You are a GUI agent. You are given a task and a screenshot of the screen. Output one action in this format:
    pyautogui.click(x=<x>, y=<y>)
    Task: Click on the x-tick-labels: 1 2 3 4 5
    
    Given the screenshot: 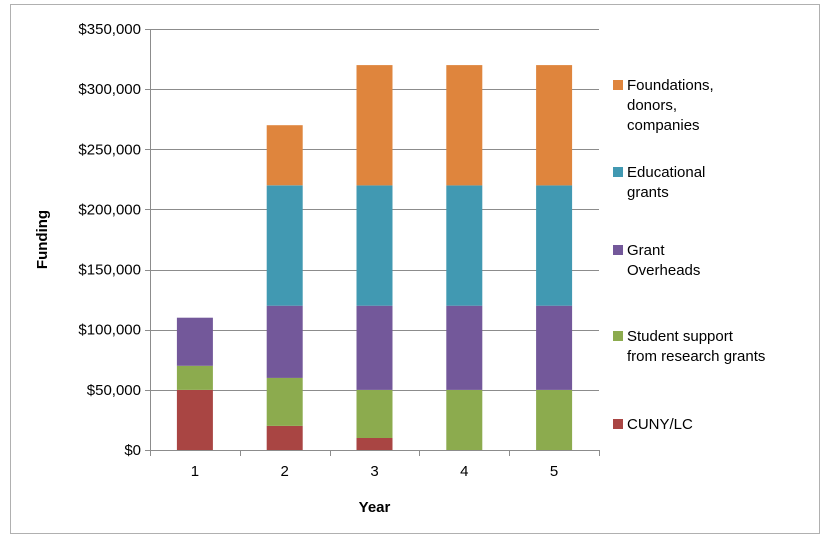 What is the action you would take?
    pyautogui.click(x=375, y=471)
    